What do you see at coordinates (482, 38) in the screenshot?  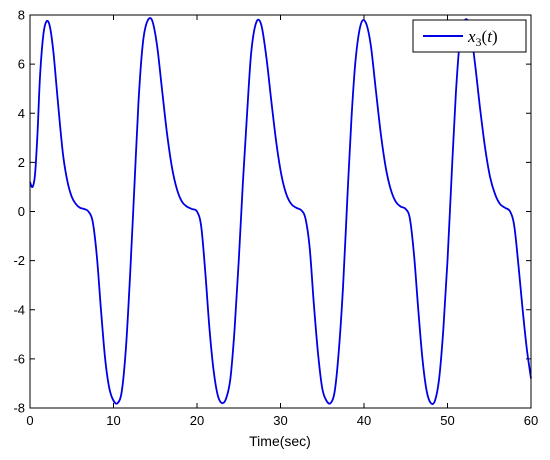 I see `legend-label: x3(t)` at bounding box center [482, 38].